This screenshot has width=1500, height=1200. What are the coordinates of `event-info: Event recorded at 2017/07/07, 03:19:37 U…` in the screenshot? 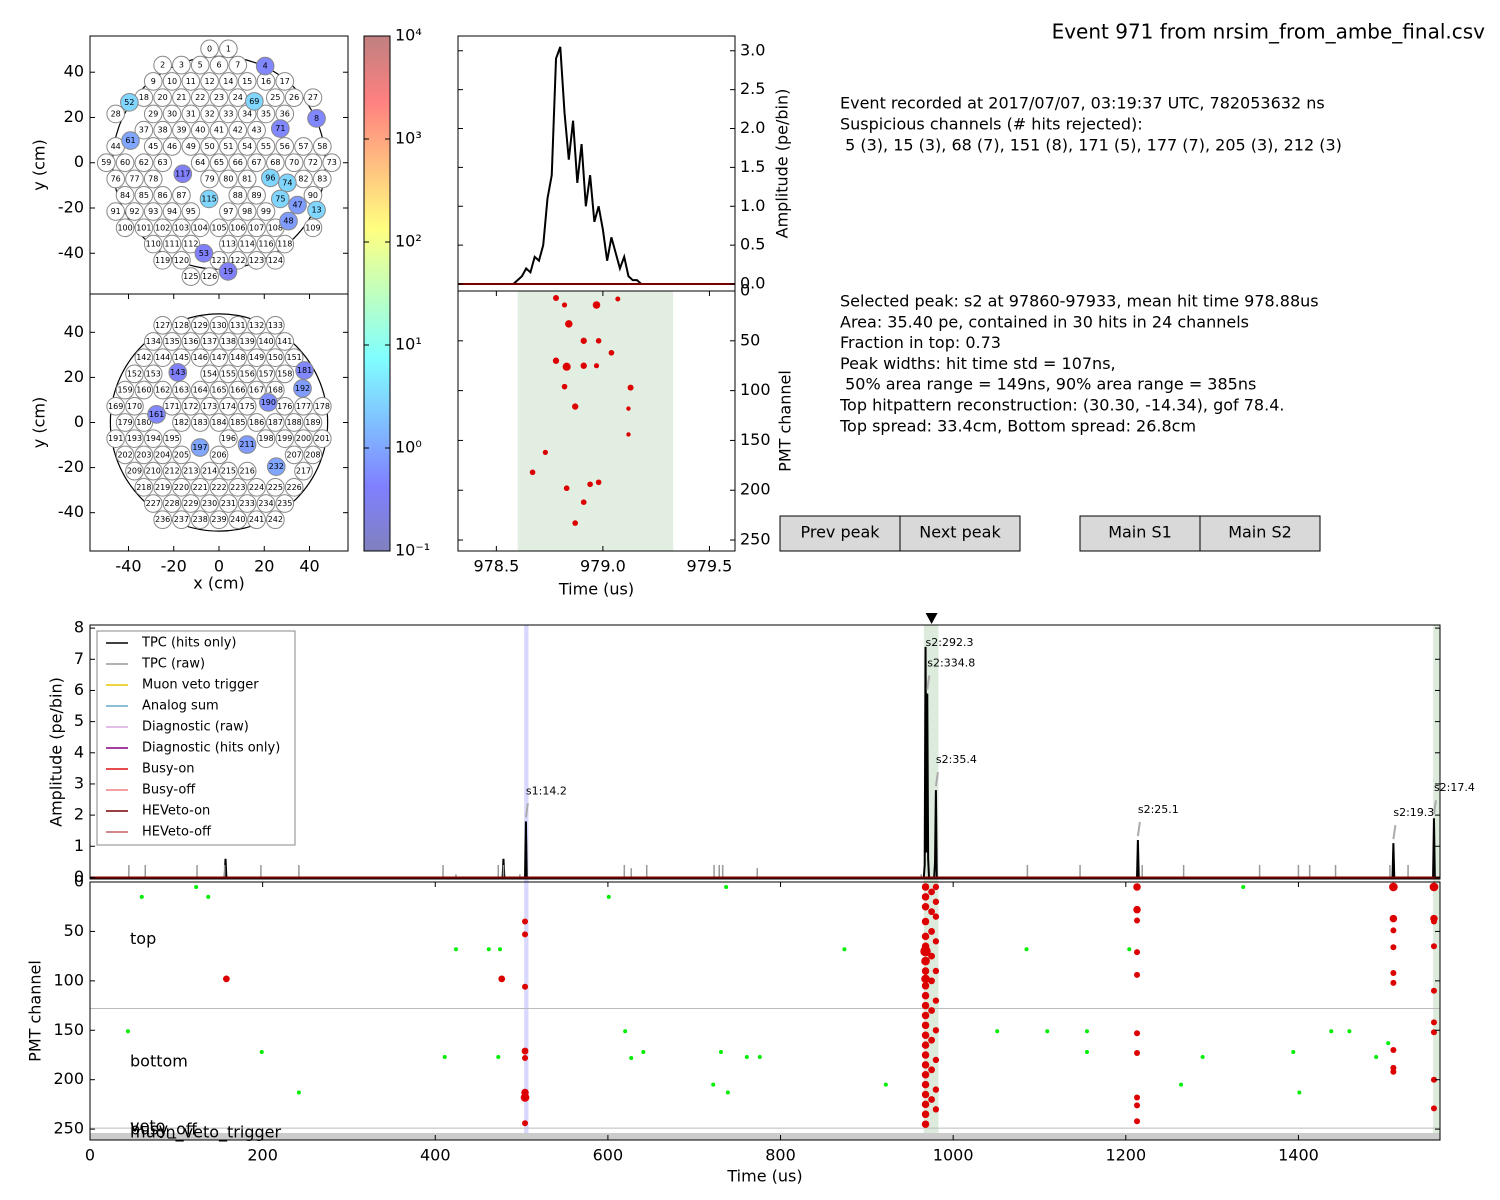 It's located at (1090, 265).